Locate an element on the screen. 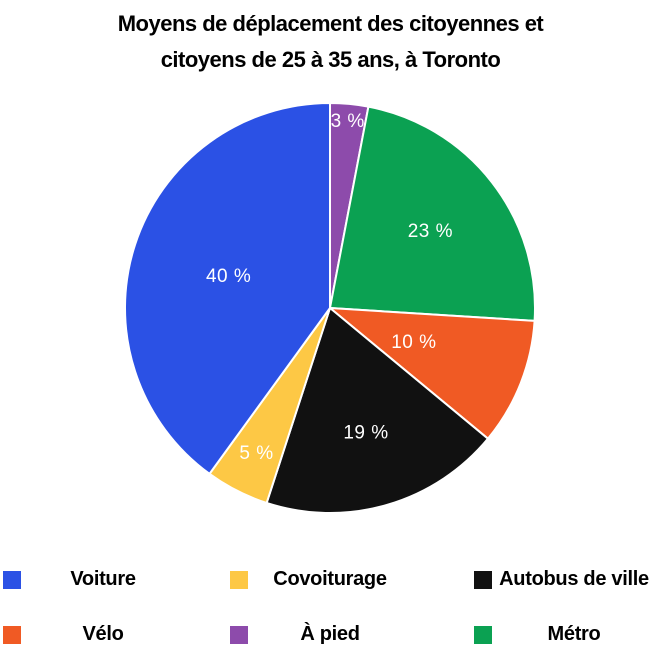 The width and height of the screenshot is (661, 662). legend-item-a-pied: À pied is located at coordinates (349, 634).